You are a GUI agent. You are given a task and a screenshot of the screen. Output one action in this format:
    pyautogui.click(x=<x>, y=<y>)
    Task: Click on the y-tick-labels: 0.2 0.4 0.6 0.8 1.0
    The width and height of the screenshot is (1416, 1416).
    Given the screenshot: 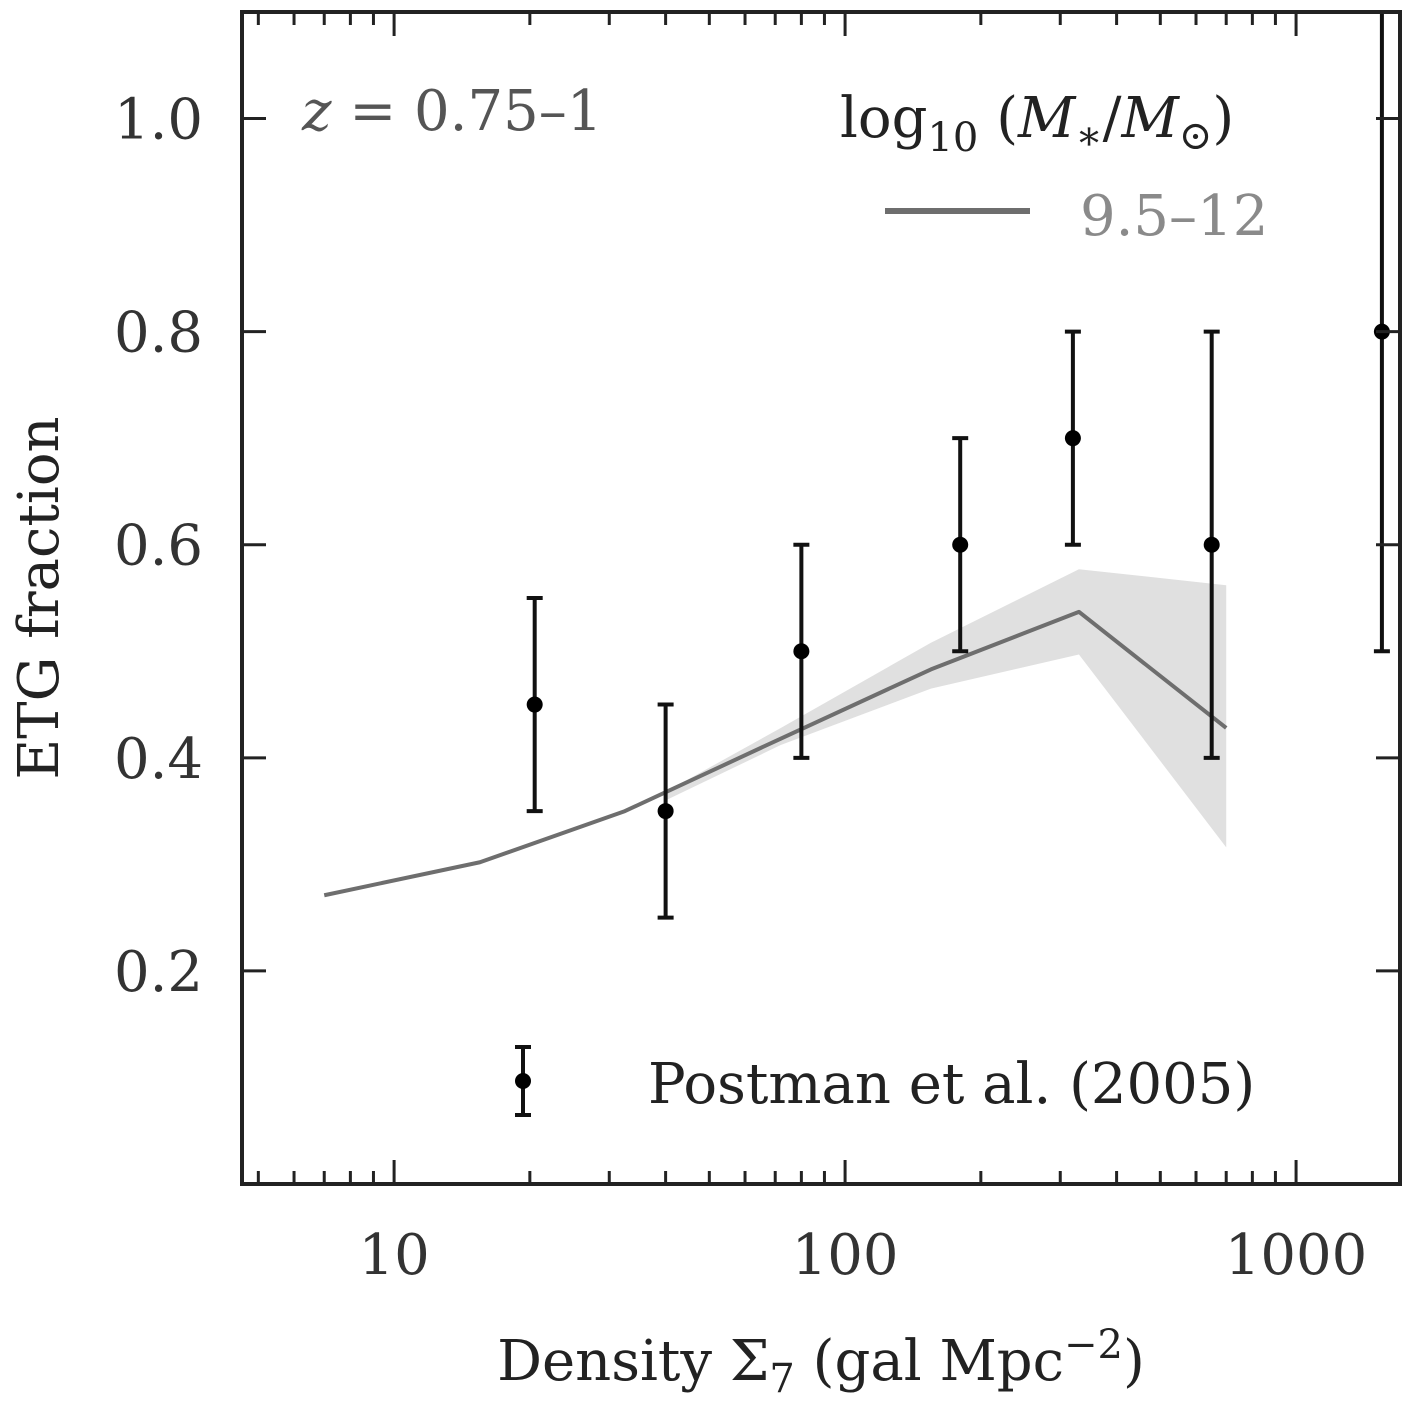 What is the action you would take?
    pyautogui.click(x=158, y=546)
    